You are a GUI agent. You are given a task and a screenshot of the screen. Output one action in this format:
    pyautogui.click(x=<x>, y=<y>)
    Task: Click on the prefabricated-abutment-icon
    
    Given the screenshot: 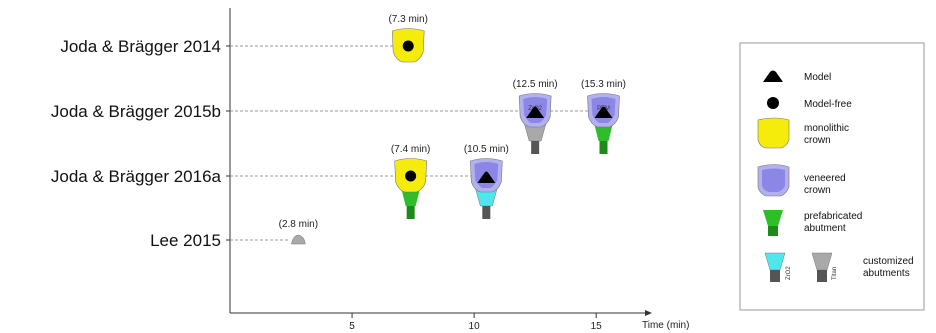 What is the action you would take?
    pyautogui.click(x=773, y=218)
    